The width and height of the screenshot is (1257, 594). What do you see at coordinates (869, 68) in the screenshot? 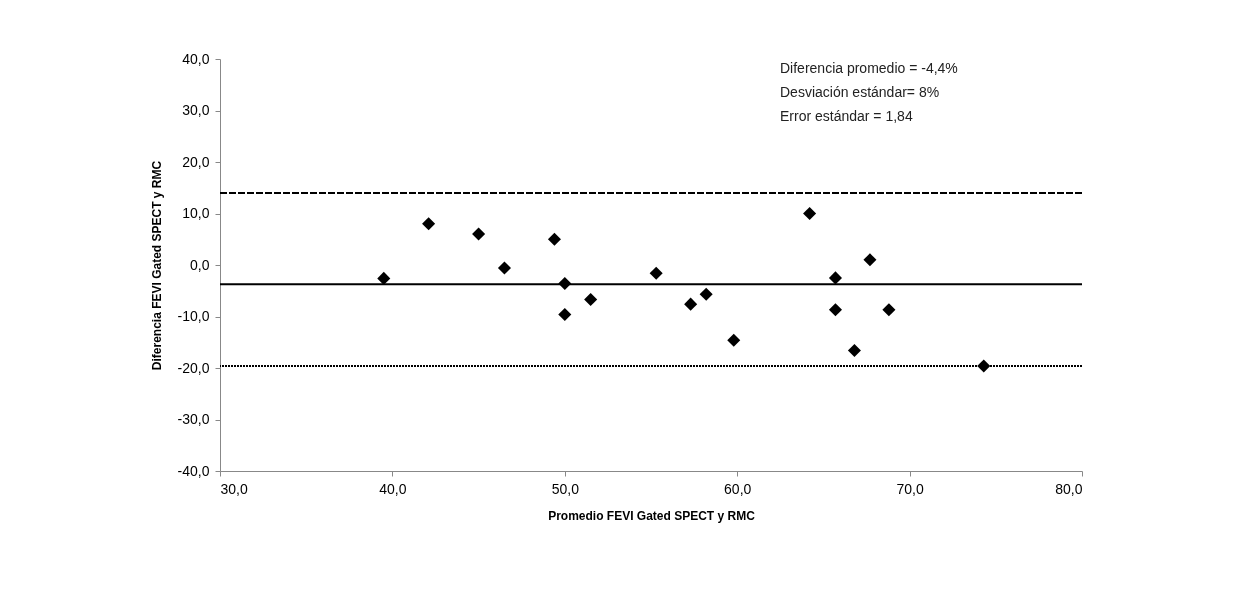
I see `annotation: Diferencia promedio = -4,4%` at bounding box center [869, 68].